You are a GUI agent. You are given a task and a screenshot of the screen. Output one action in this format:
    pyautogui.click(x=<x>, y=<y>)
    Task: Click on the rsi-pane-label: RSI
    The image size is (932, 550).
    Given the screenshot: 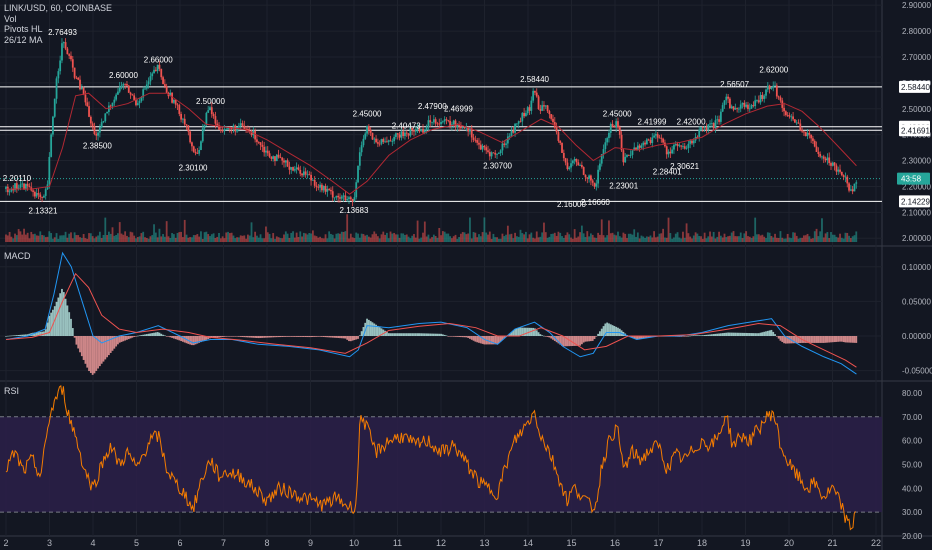 What is the action you would take?
    pyautogui.click(x=12, y=391)
    